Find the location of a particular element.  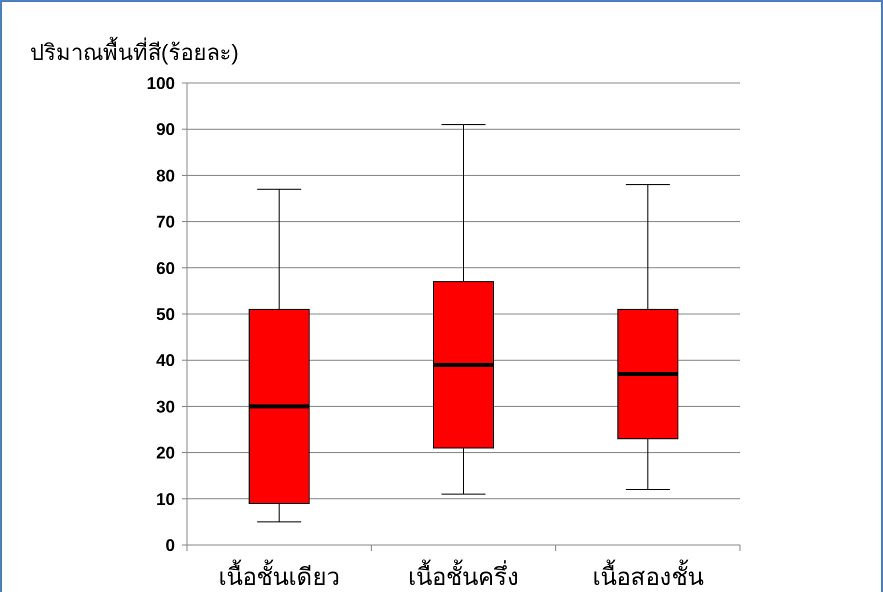

y-tick-label: 40 is located at coordinates (165, 360).